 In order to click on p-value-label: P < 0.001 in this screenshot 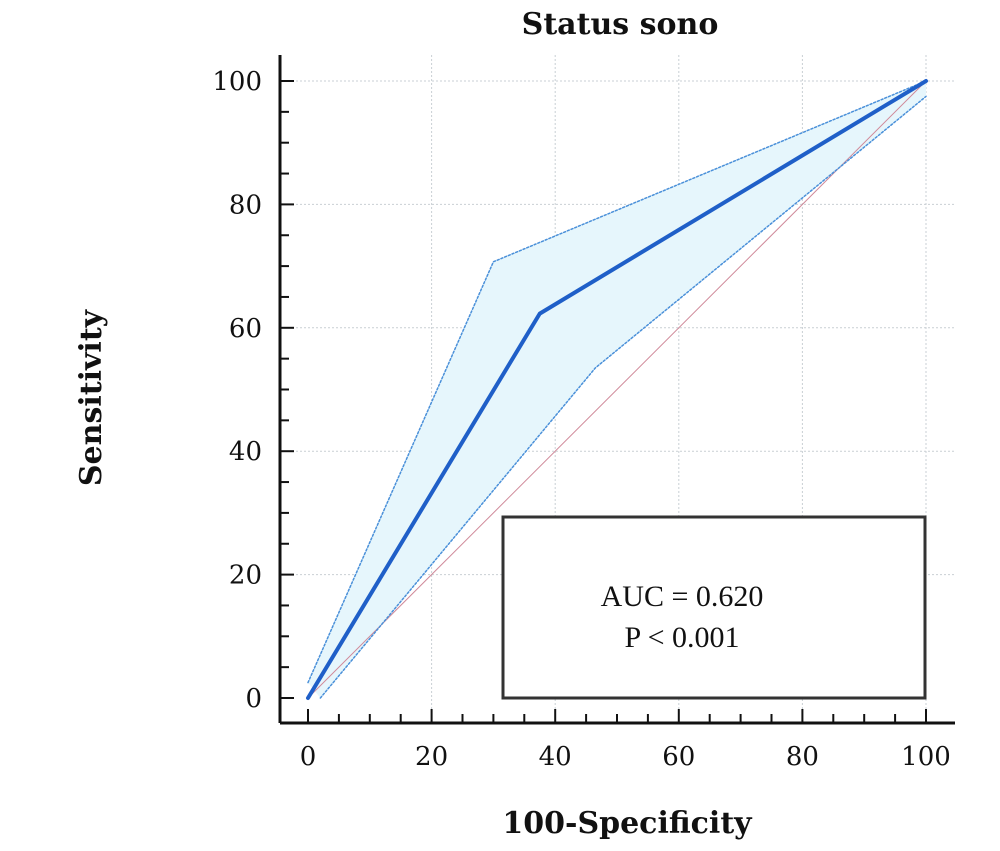, I will do `click(682, 637)`.